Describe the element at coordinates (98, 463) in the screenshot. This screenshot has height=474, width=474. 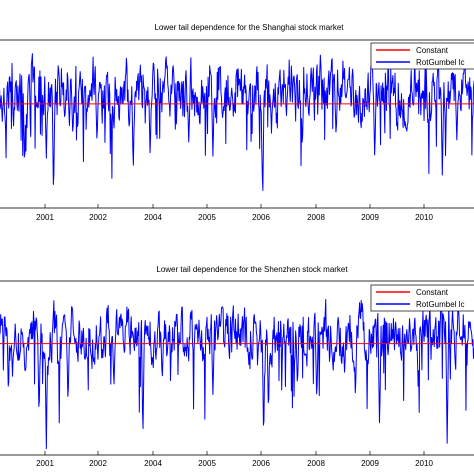
I see `shenzhen-x-tick-label: 2002` at that location.